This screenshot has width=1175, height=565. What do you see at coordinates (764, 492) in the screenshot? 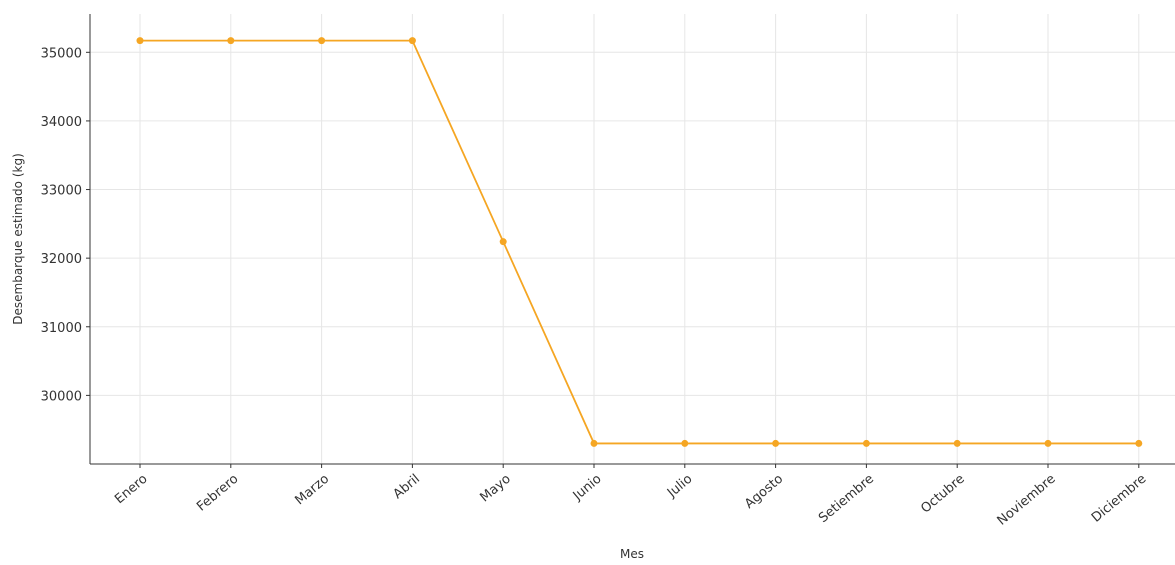
I see `x-tick-label: Agosto` at bounding box center [764, 492].